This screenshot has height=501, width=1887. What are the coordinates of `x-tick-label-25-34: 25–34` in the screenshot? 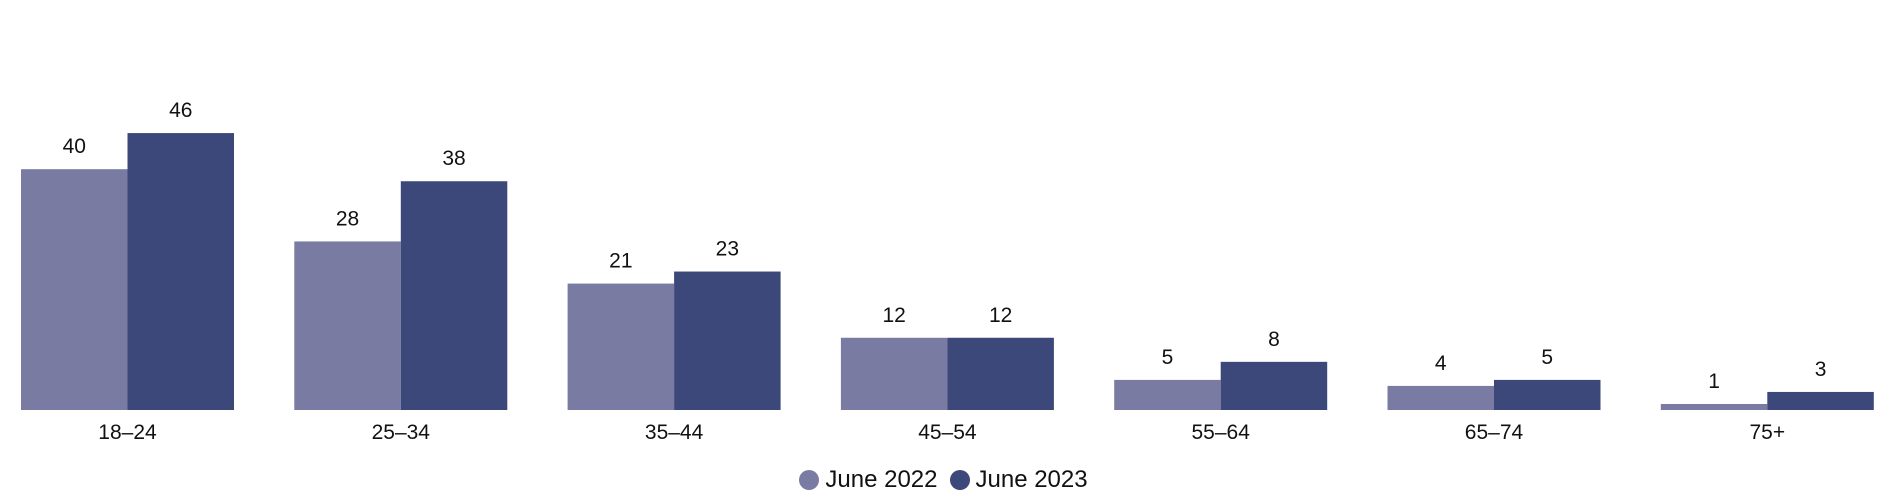 It's located at (401, 432).